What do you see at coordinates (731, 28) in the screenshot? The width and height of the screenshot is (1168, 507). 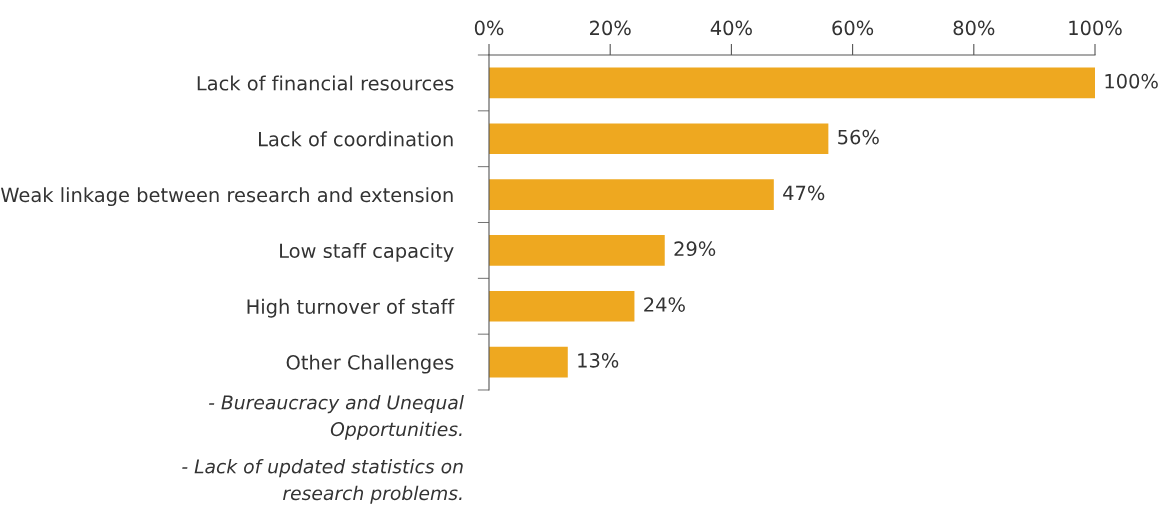 I see `x-tick-label: 40%` at bounding box center [731, 28].